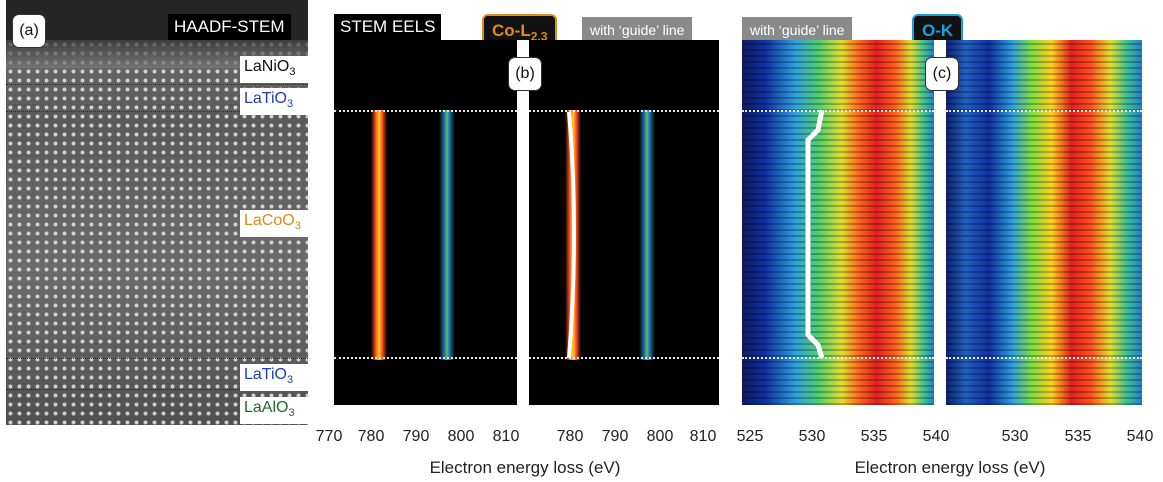  I want to click on panel-b-tick-row: 770 780 790 800 810 780 790 800 810, so click(581, 439).